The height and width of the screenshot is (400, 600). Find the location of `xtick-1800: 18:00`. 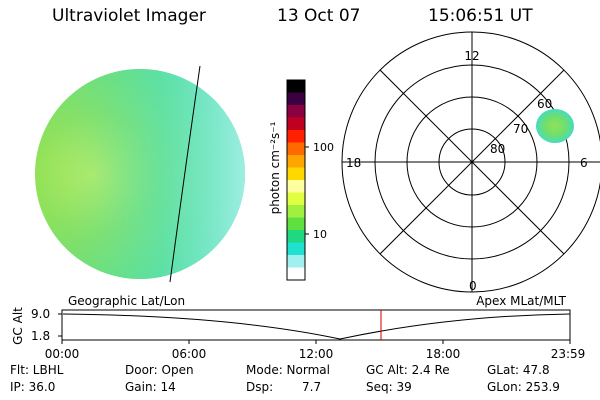

xtick-1800: 18:00 is located at coordinates (443, 354).